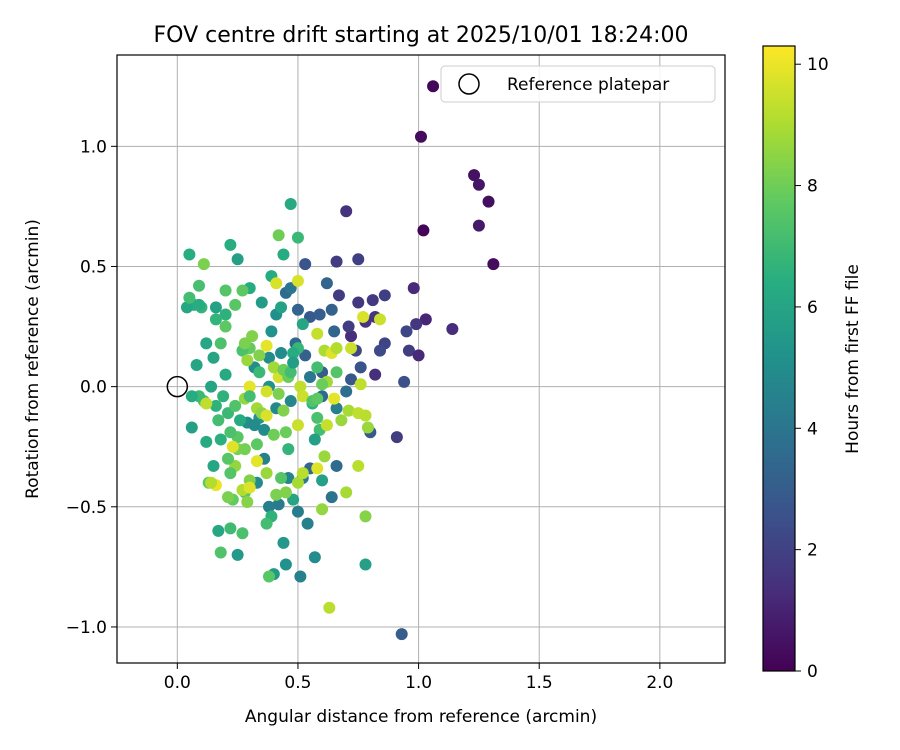 This screenshot has width=900, height=750. Describe the element at coordinates (326, 425) in the screenshot. I see `data-point: x=0.62, y=-0.16, h=9.4` at that location.